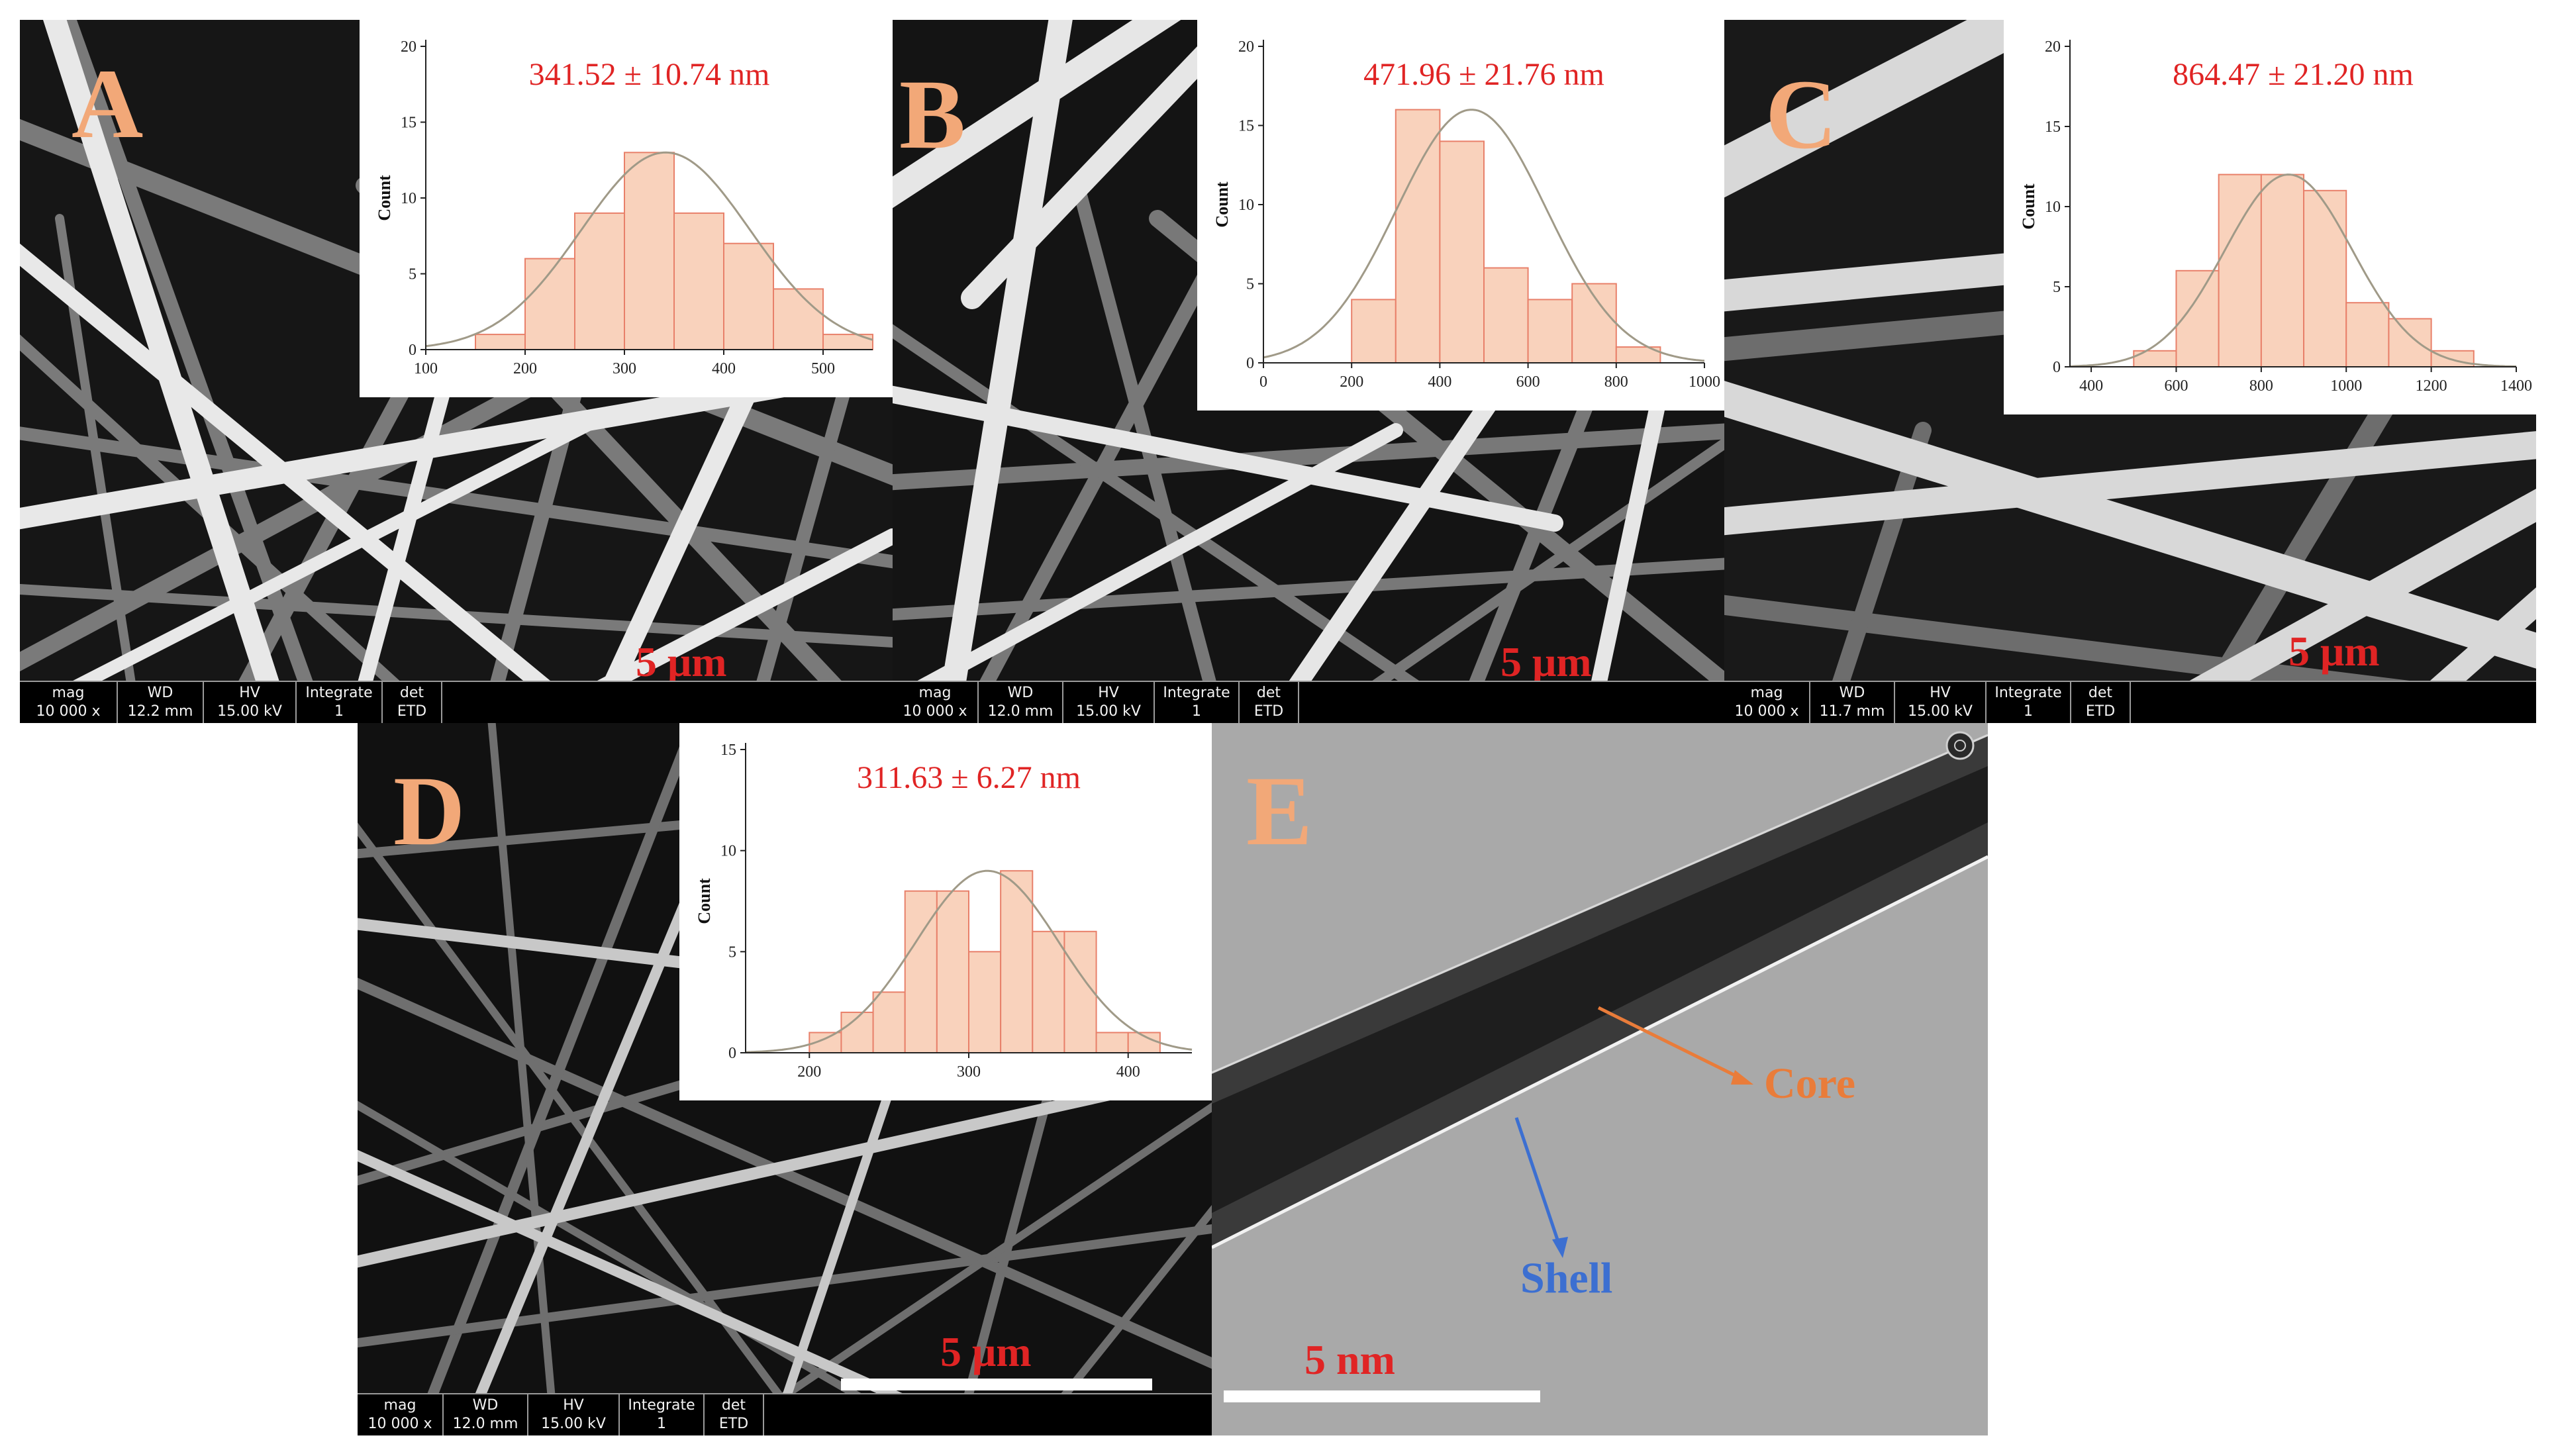 This screenshot has width=2554, height=1456. I want to click on shell-arrow, so click(1538, 1182).